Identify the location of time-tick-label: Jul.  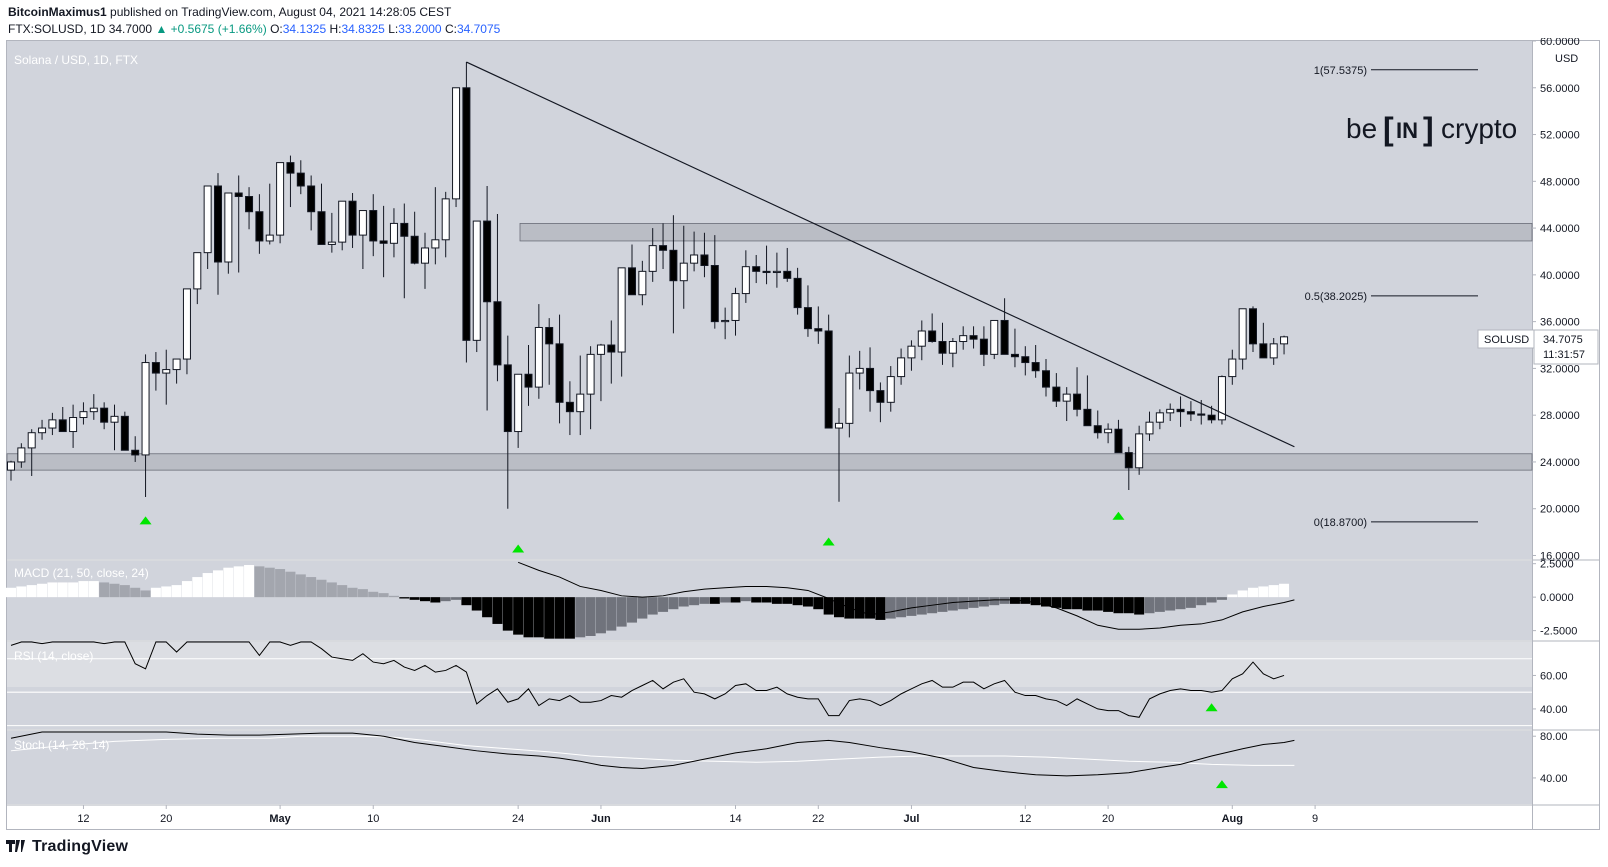
(911, 819).